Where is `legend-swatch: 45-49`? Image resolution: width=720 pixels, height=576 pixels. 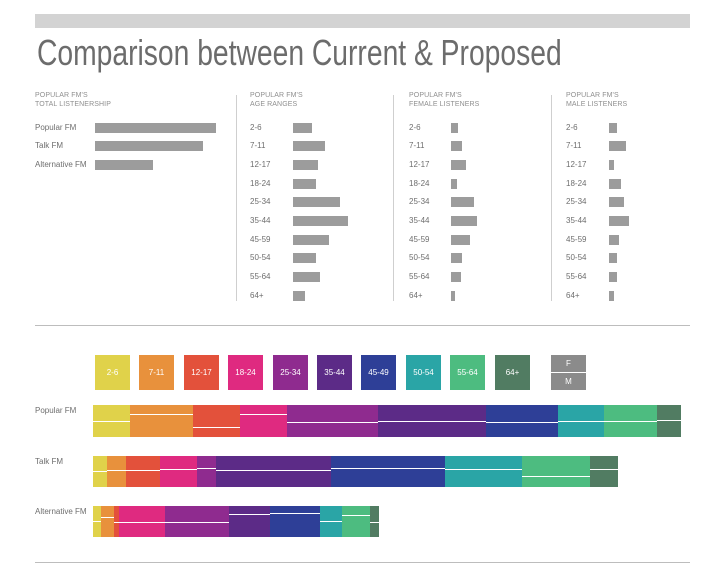
legend-swatch: 45-49 is located at coordinates (378, 372).